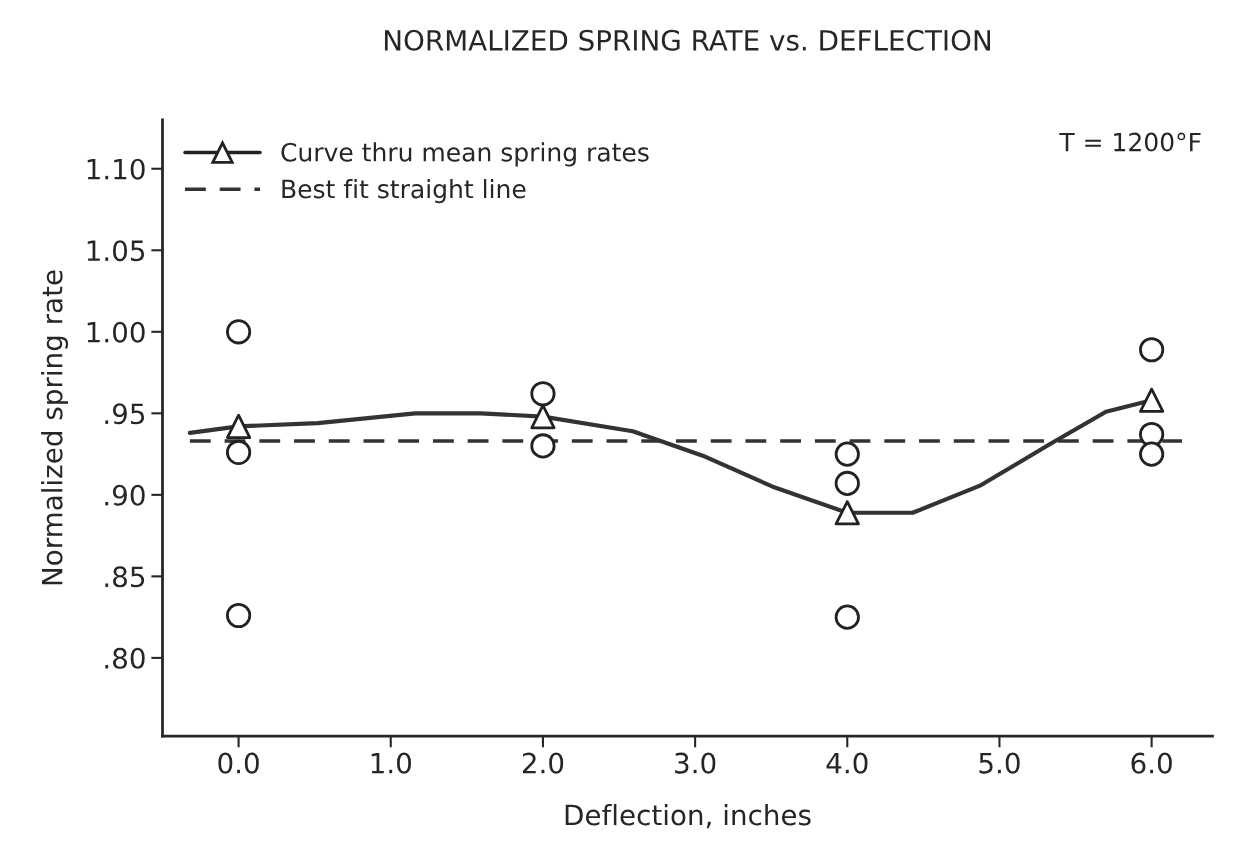 This screenshot has width=1250, height=856. What do you see at coordinates (391, 763) in the screenshot?
I see `x-tick-label: 1.0` at bounding box center [391, 763].